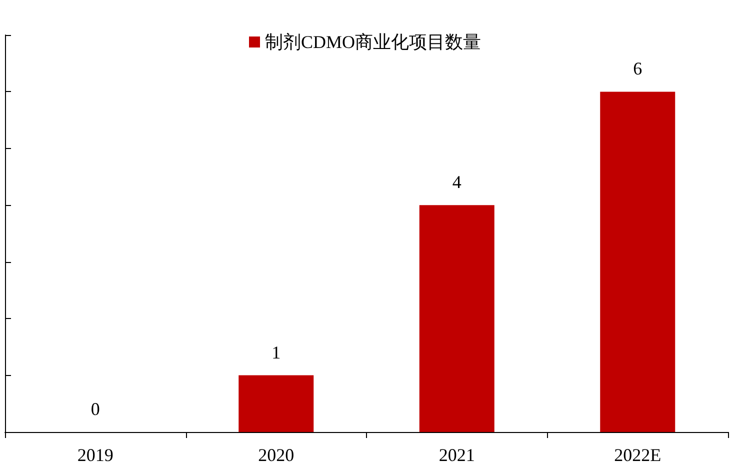  Describe the element at coordinates (373, 42) in the screenshot. I see `legend-label: 制剂CDMO商业化项目数量` at that location.